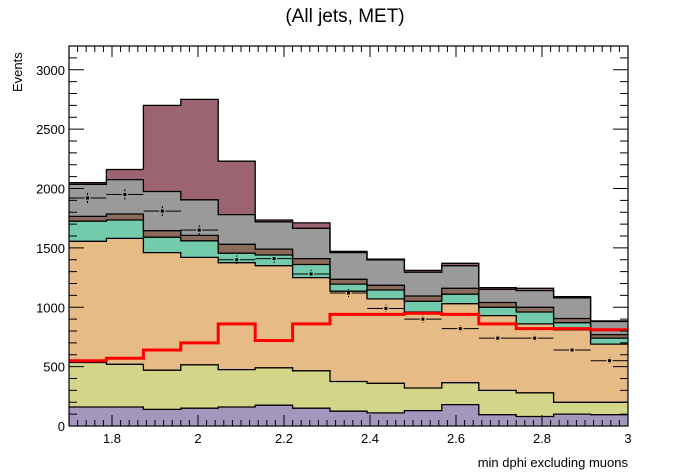 The width and height of the screenshot is (698, 475). Describe the element at coordinates (54, 367) in the screenshot. I see `y-tick-label: 500` at that location.